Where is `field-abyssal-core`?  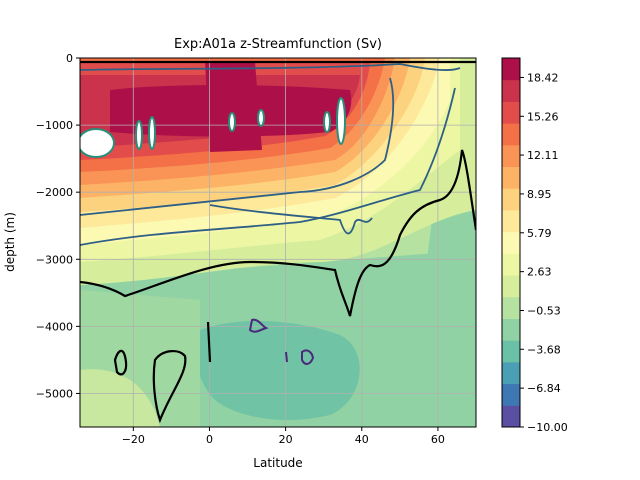 field-abyssal-core is located at coordinates (277, 370).